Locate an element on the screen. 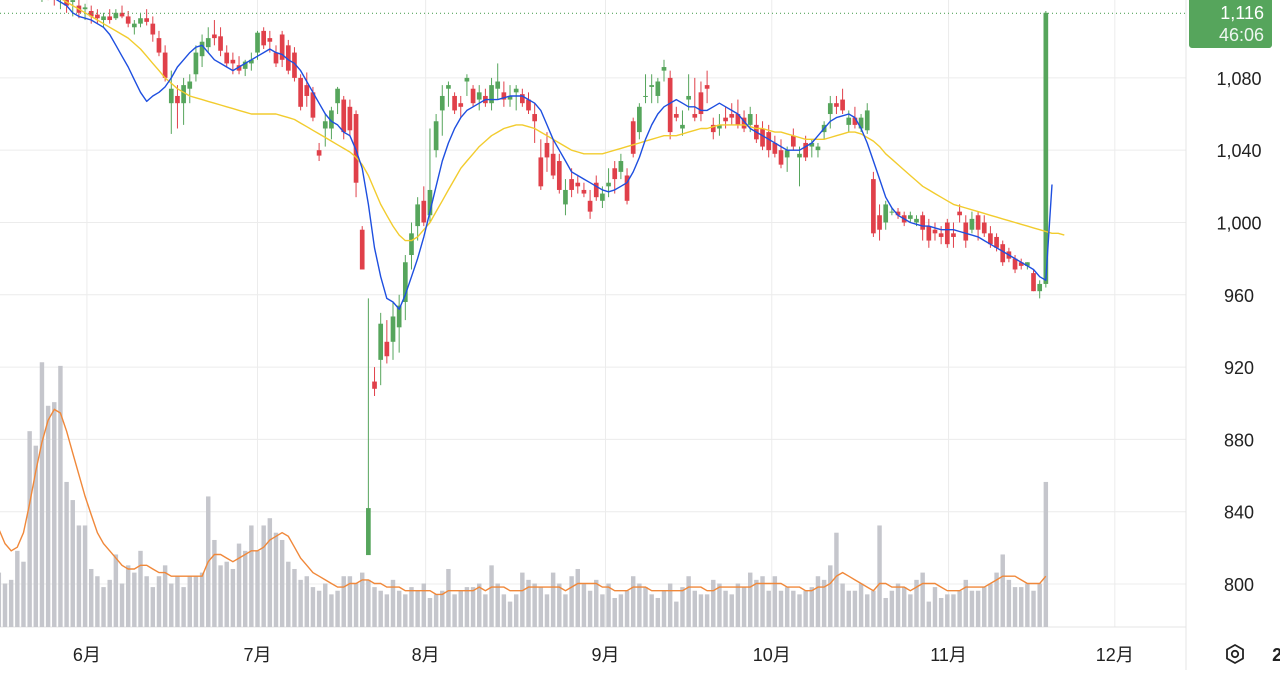  x-tick-label: 11月 is located at coordinates (948, 655).